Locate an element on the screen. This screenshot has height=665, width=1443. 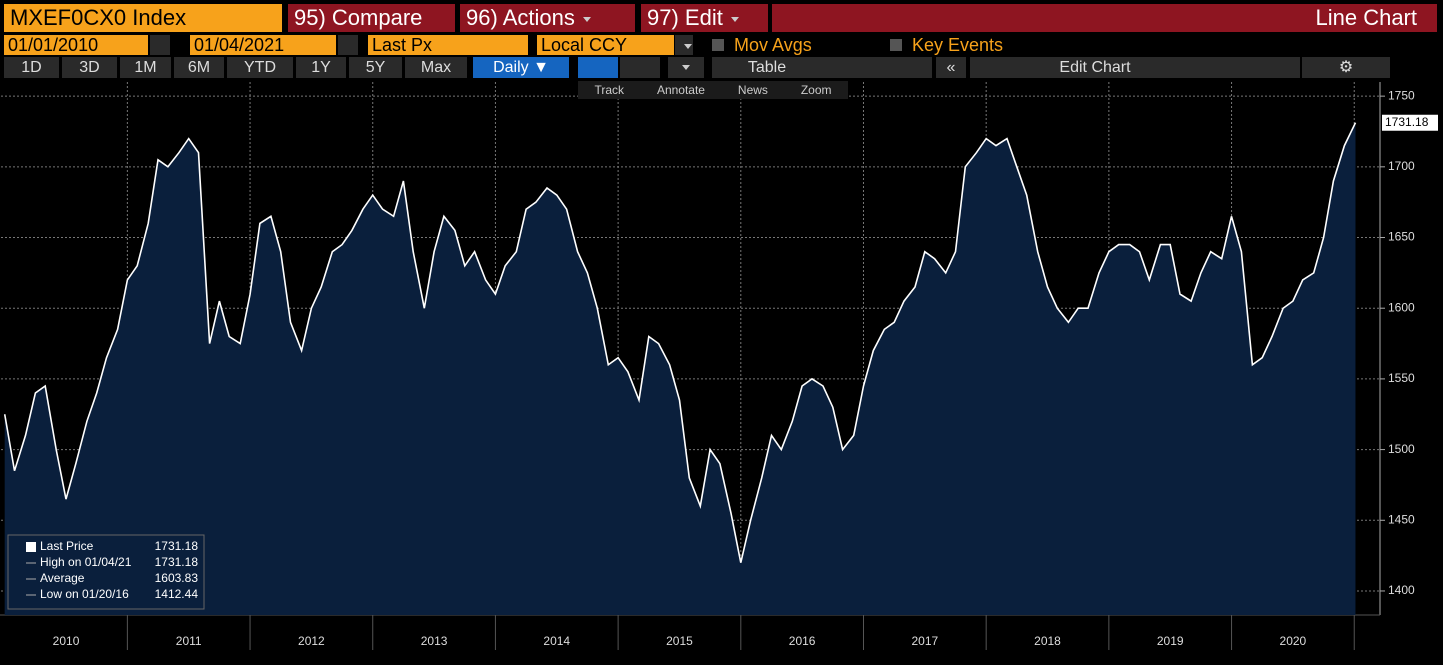
y-tick-label: 1650 is located at coordinates (1401, 237).